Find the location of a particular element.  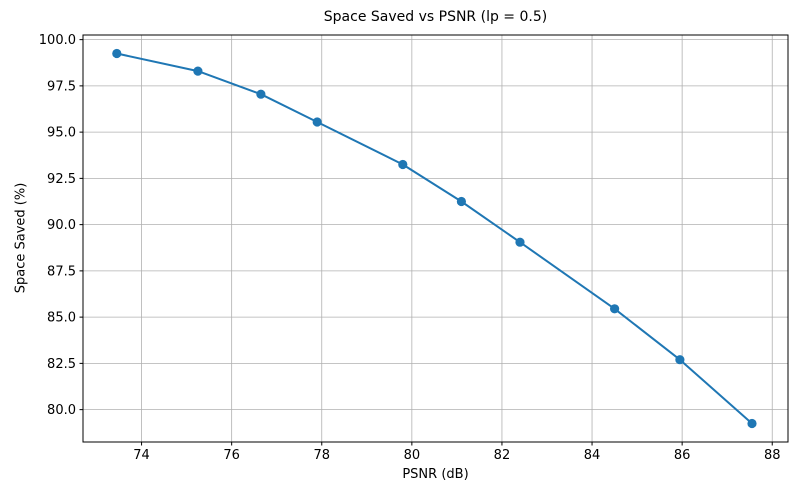

y-tick-label: 97.5 is located at coordinates (61, 86).